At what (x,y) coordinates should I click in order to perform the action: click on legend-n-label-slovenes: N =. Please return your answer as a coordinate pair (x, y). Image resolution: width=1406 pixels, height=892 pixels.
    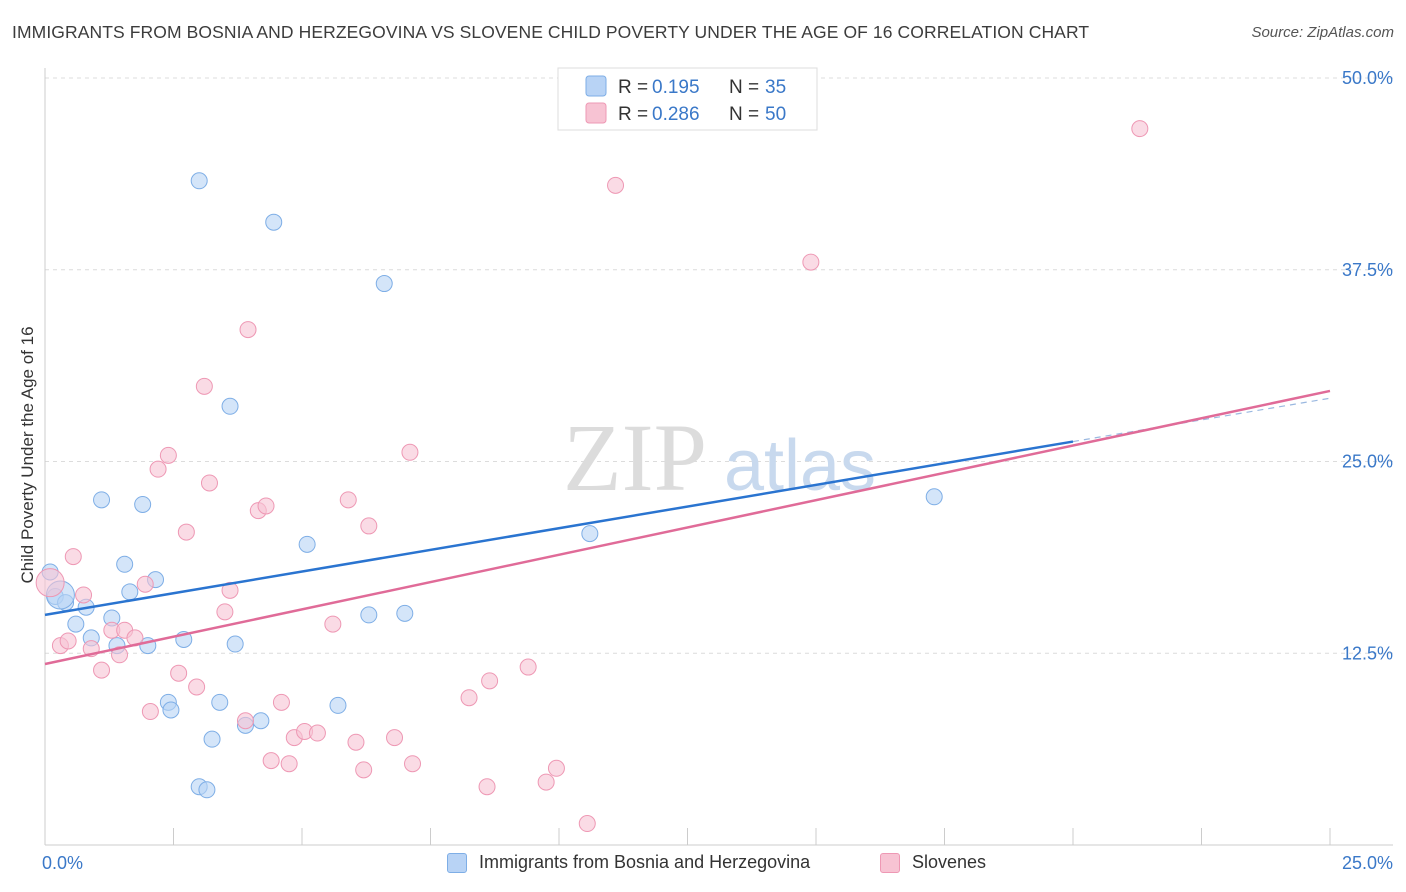
    Looking at the image, I should click on (744, 114).